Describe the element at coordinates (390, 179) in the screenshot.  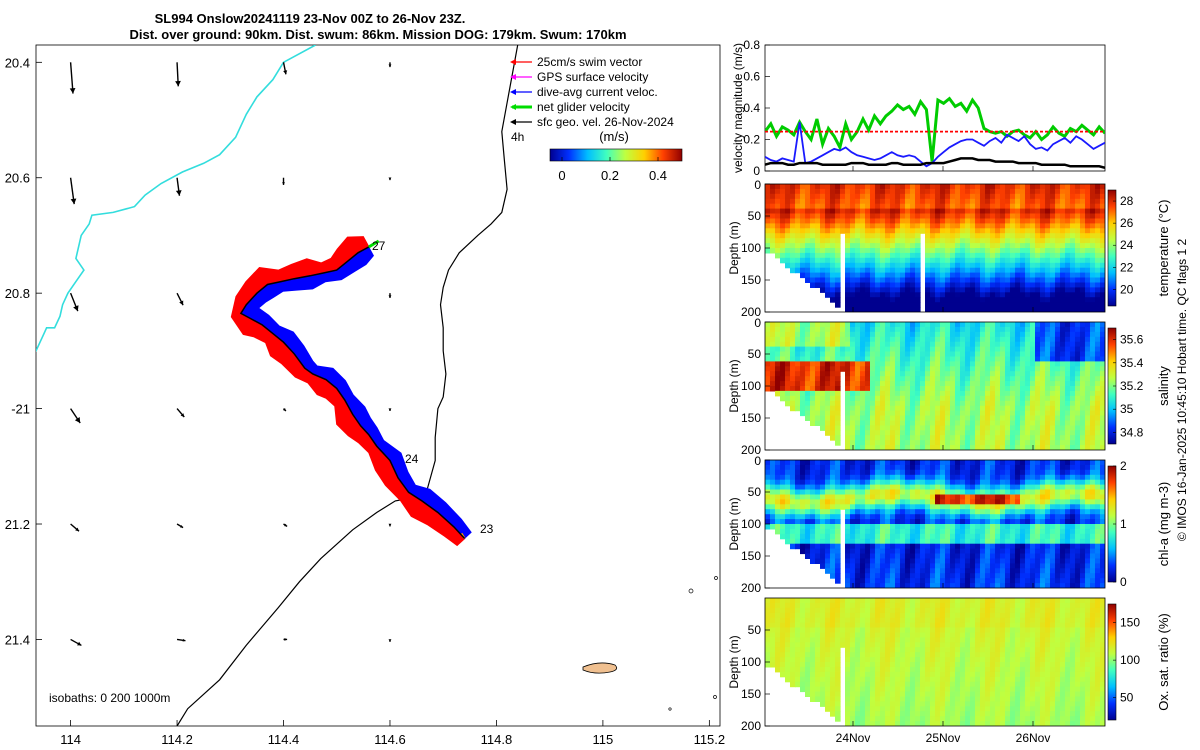
I see `sfc-vector-head` at that location.